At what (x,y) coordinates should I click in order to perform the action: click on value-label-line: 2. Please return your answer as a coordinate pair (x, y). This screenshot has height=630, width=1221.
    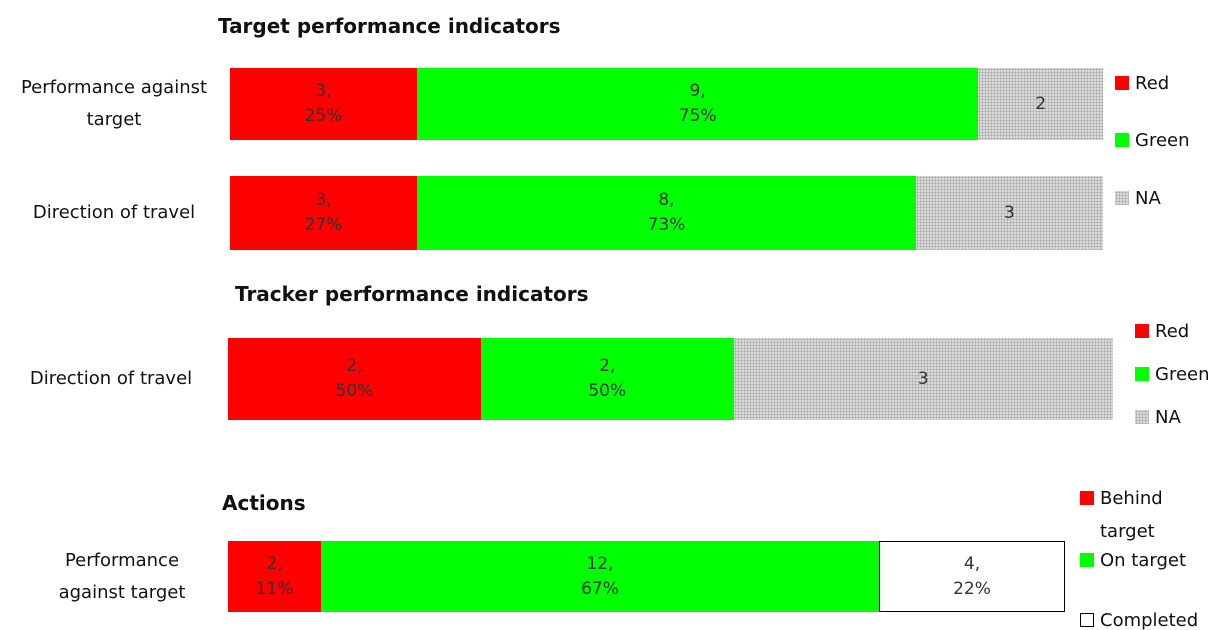
    Looking at the image, I should click on (1041, 103).